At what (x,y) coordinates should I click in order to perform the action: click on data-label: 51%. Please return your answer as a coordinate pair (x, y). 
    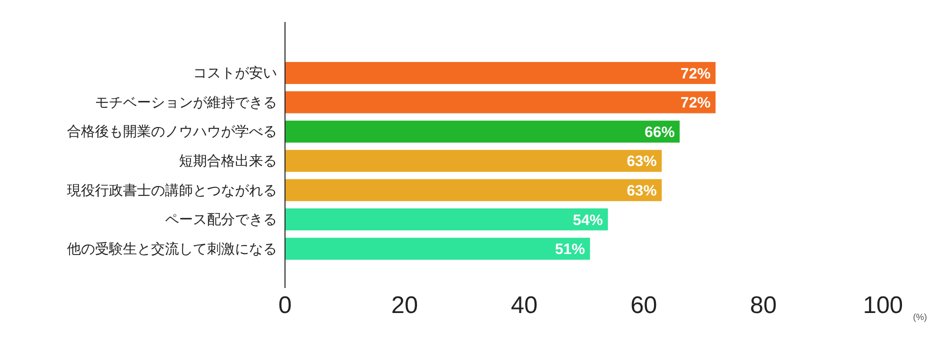
    Looking at the image, I should click on (569, 249).